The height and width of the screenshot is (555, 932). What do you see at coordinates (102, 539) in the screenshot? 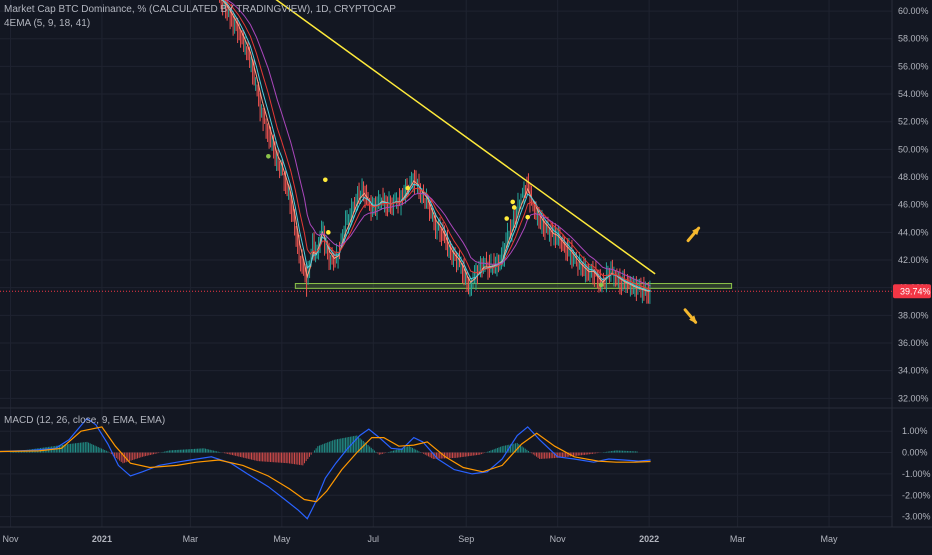
I see `time-axis-tick-label: 2021` at bounding box center [102, 539].